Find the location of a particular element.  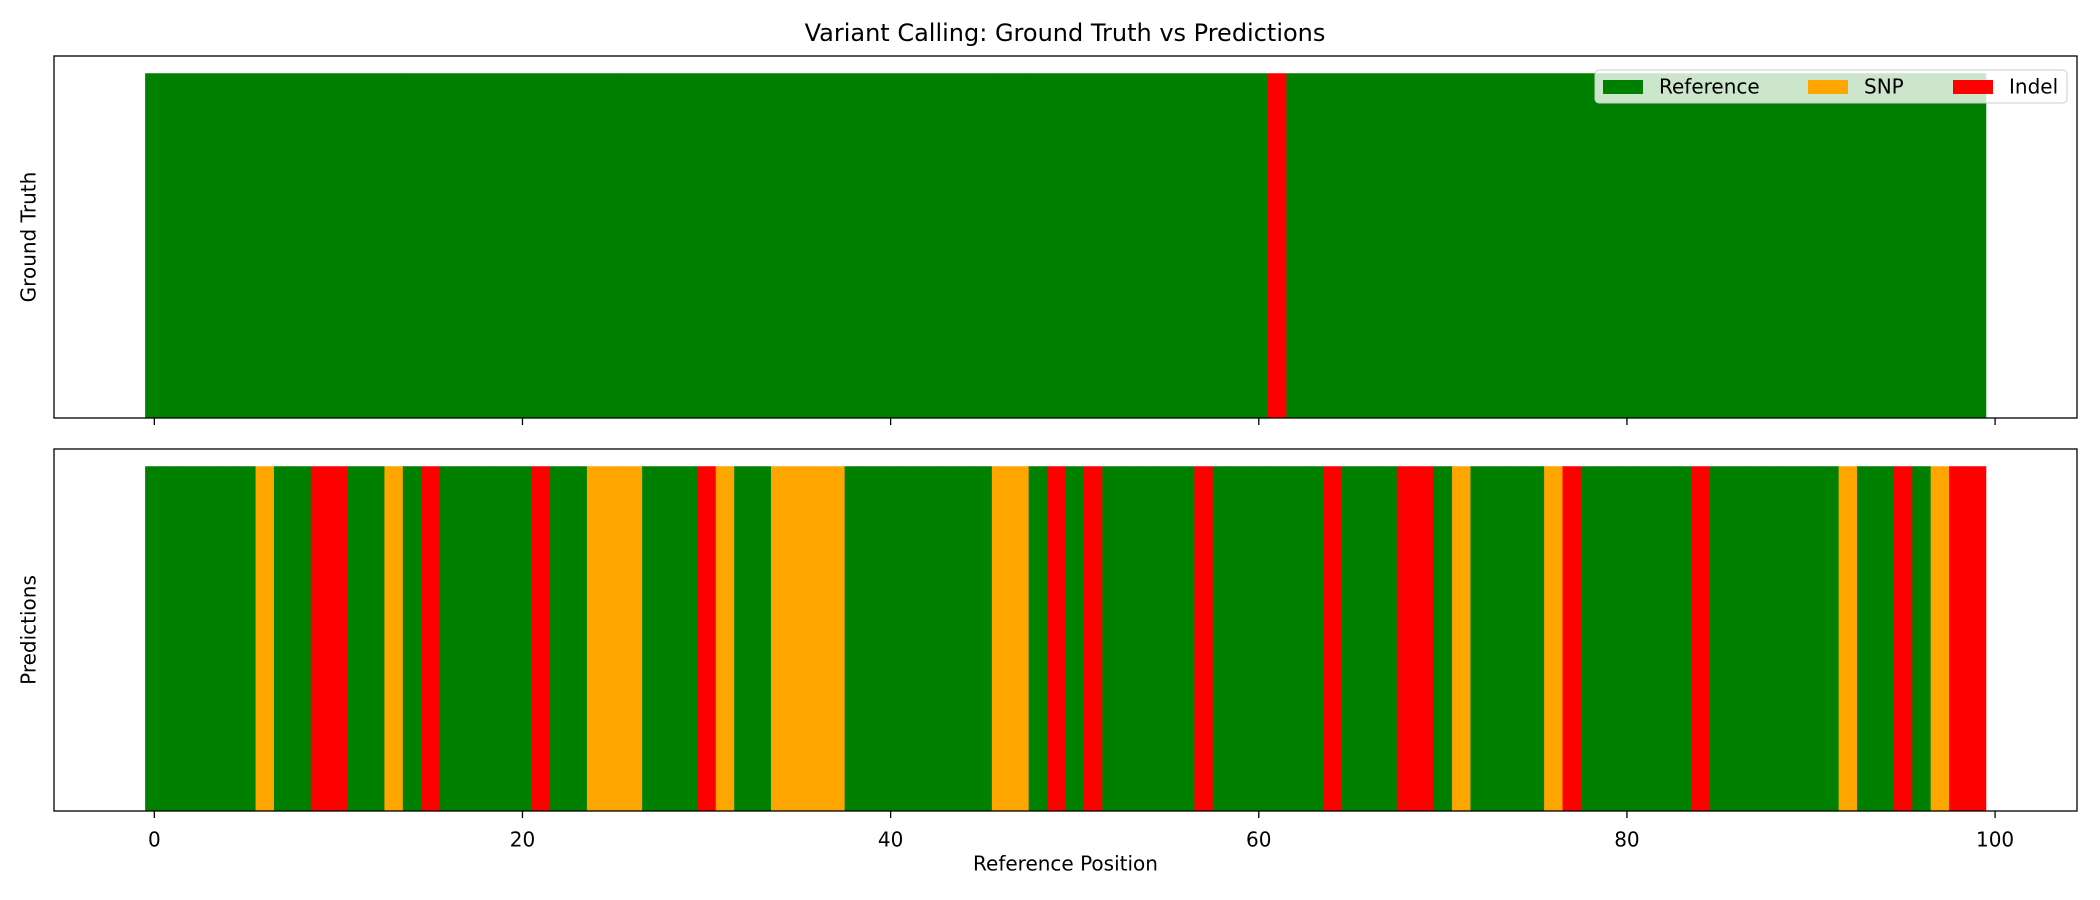

legend-swatch is located at coordinates (1623, 87).